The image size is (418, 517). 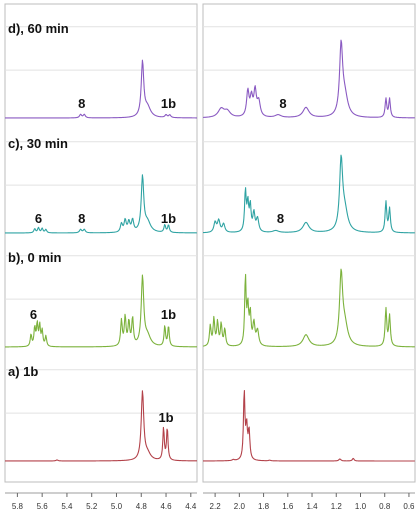 I want to click on x-tick-label: 0.8, so click(x=385, y=506).